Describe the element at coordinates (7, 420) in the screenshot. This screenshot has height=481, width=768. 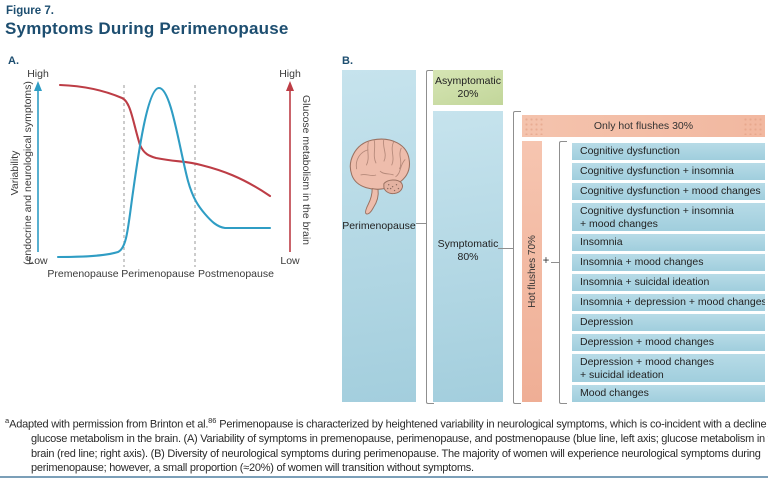
I see `footnote-marker: a` at that location.